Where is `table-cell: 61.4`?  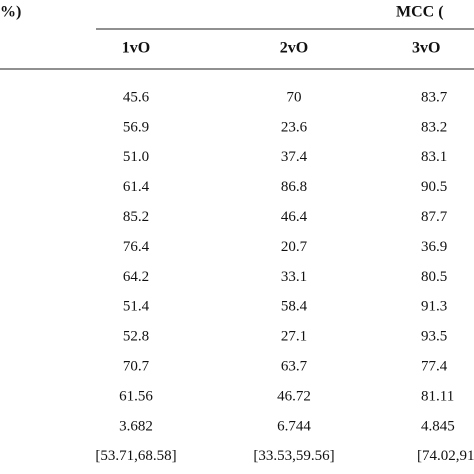
table-cell: 61.4 is located at coordinates (136, 187).